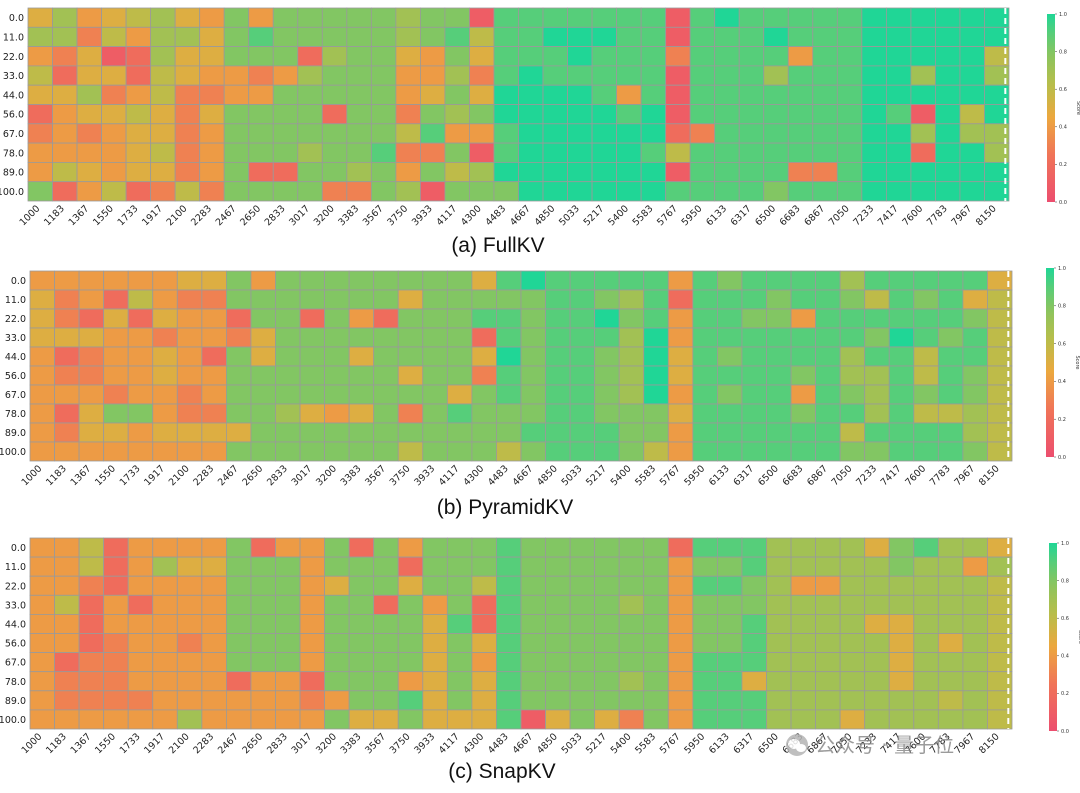 The image size is (1080, 793). What do you see at coordinates (105, 743) in the screenshot?
I see `x-tick-label: 1550` at bounding box center [105, 743].